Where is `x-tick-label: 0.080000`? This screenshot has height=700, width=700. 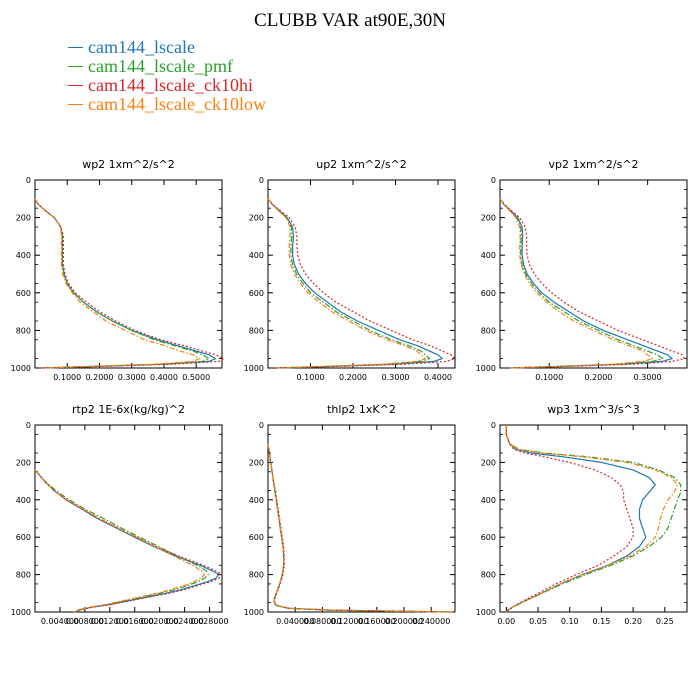 x-tick-label: 0.080000 is located at coordinates (322, 621).